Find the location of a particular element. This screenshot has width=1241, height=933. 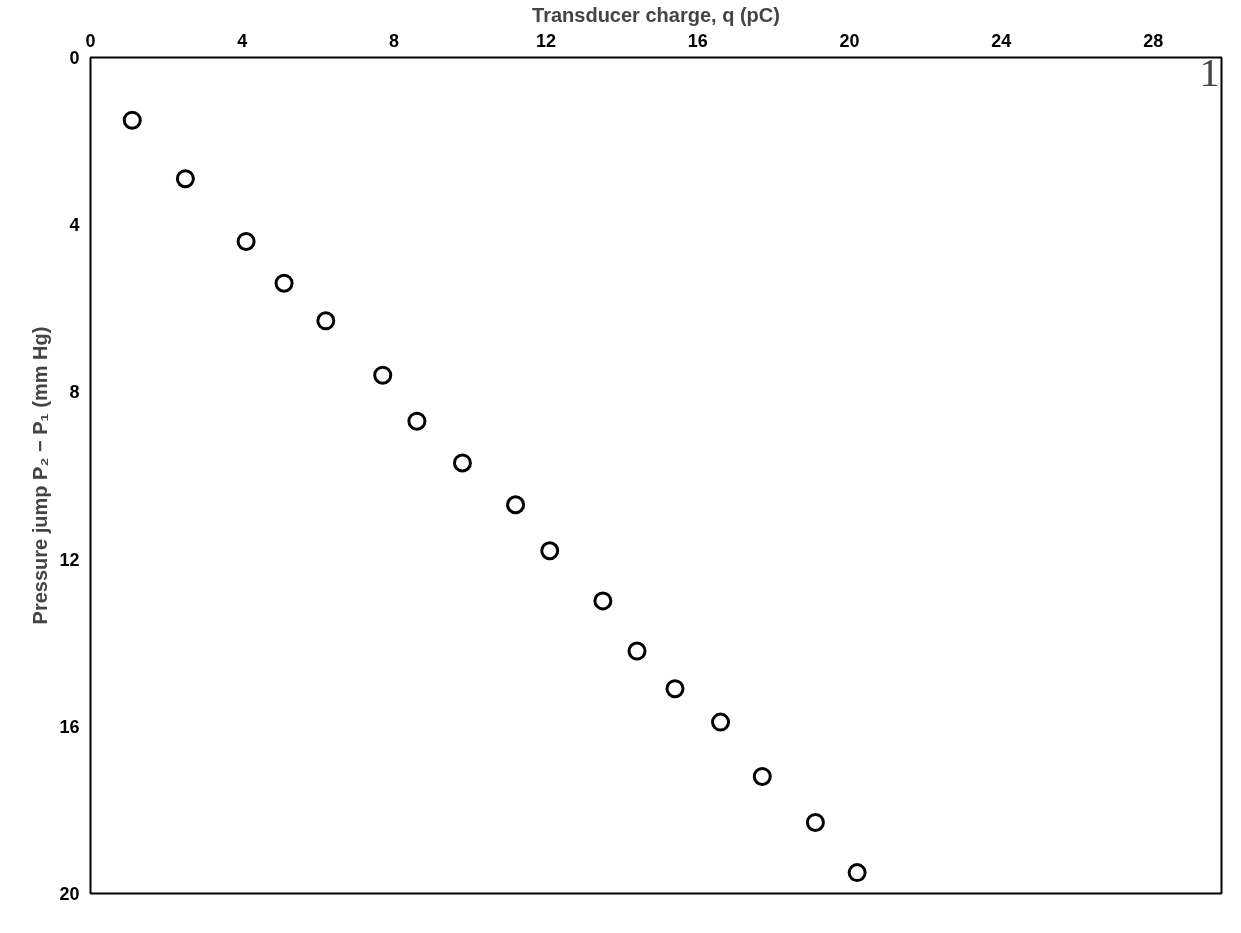

y-tick-label: 4 is located at coordinates (74, 225).